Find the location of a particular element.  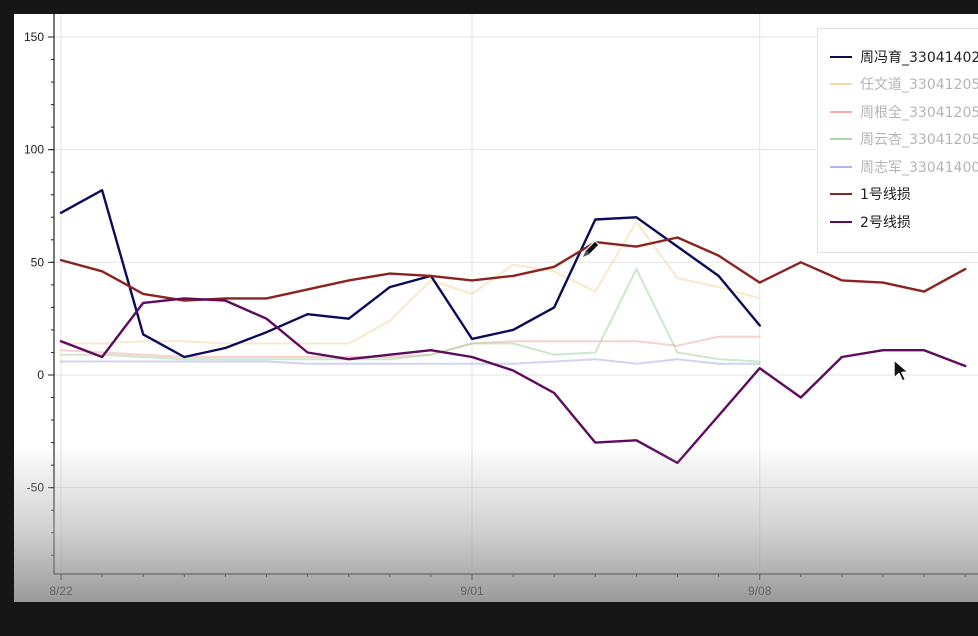

legend-item-5: 1号线损 is located at coordinates (898, 195).